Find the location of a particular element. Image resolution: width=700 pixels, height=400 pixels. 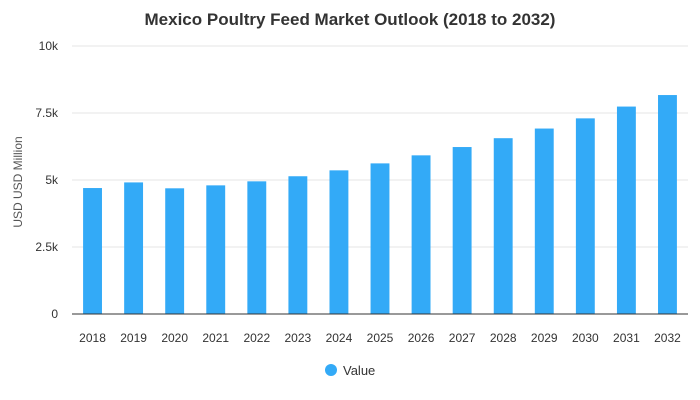

bar-2021 is located at coordinates (216, 249).